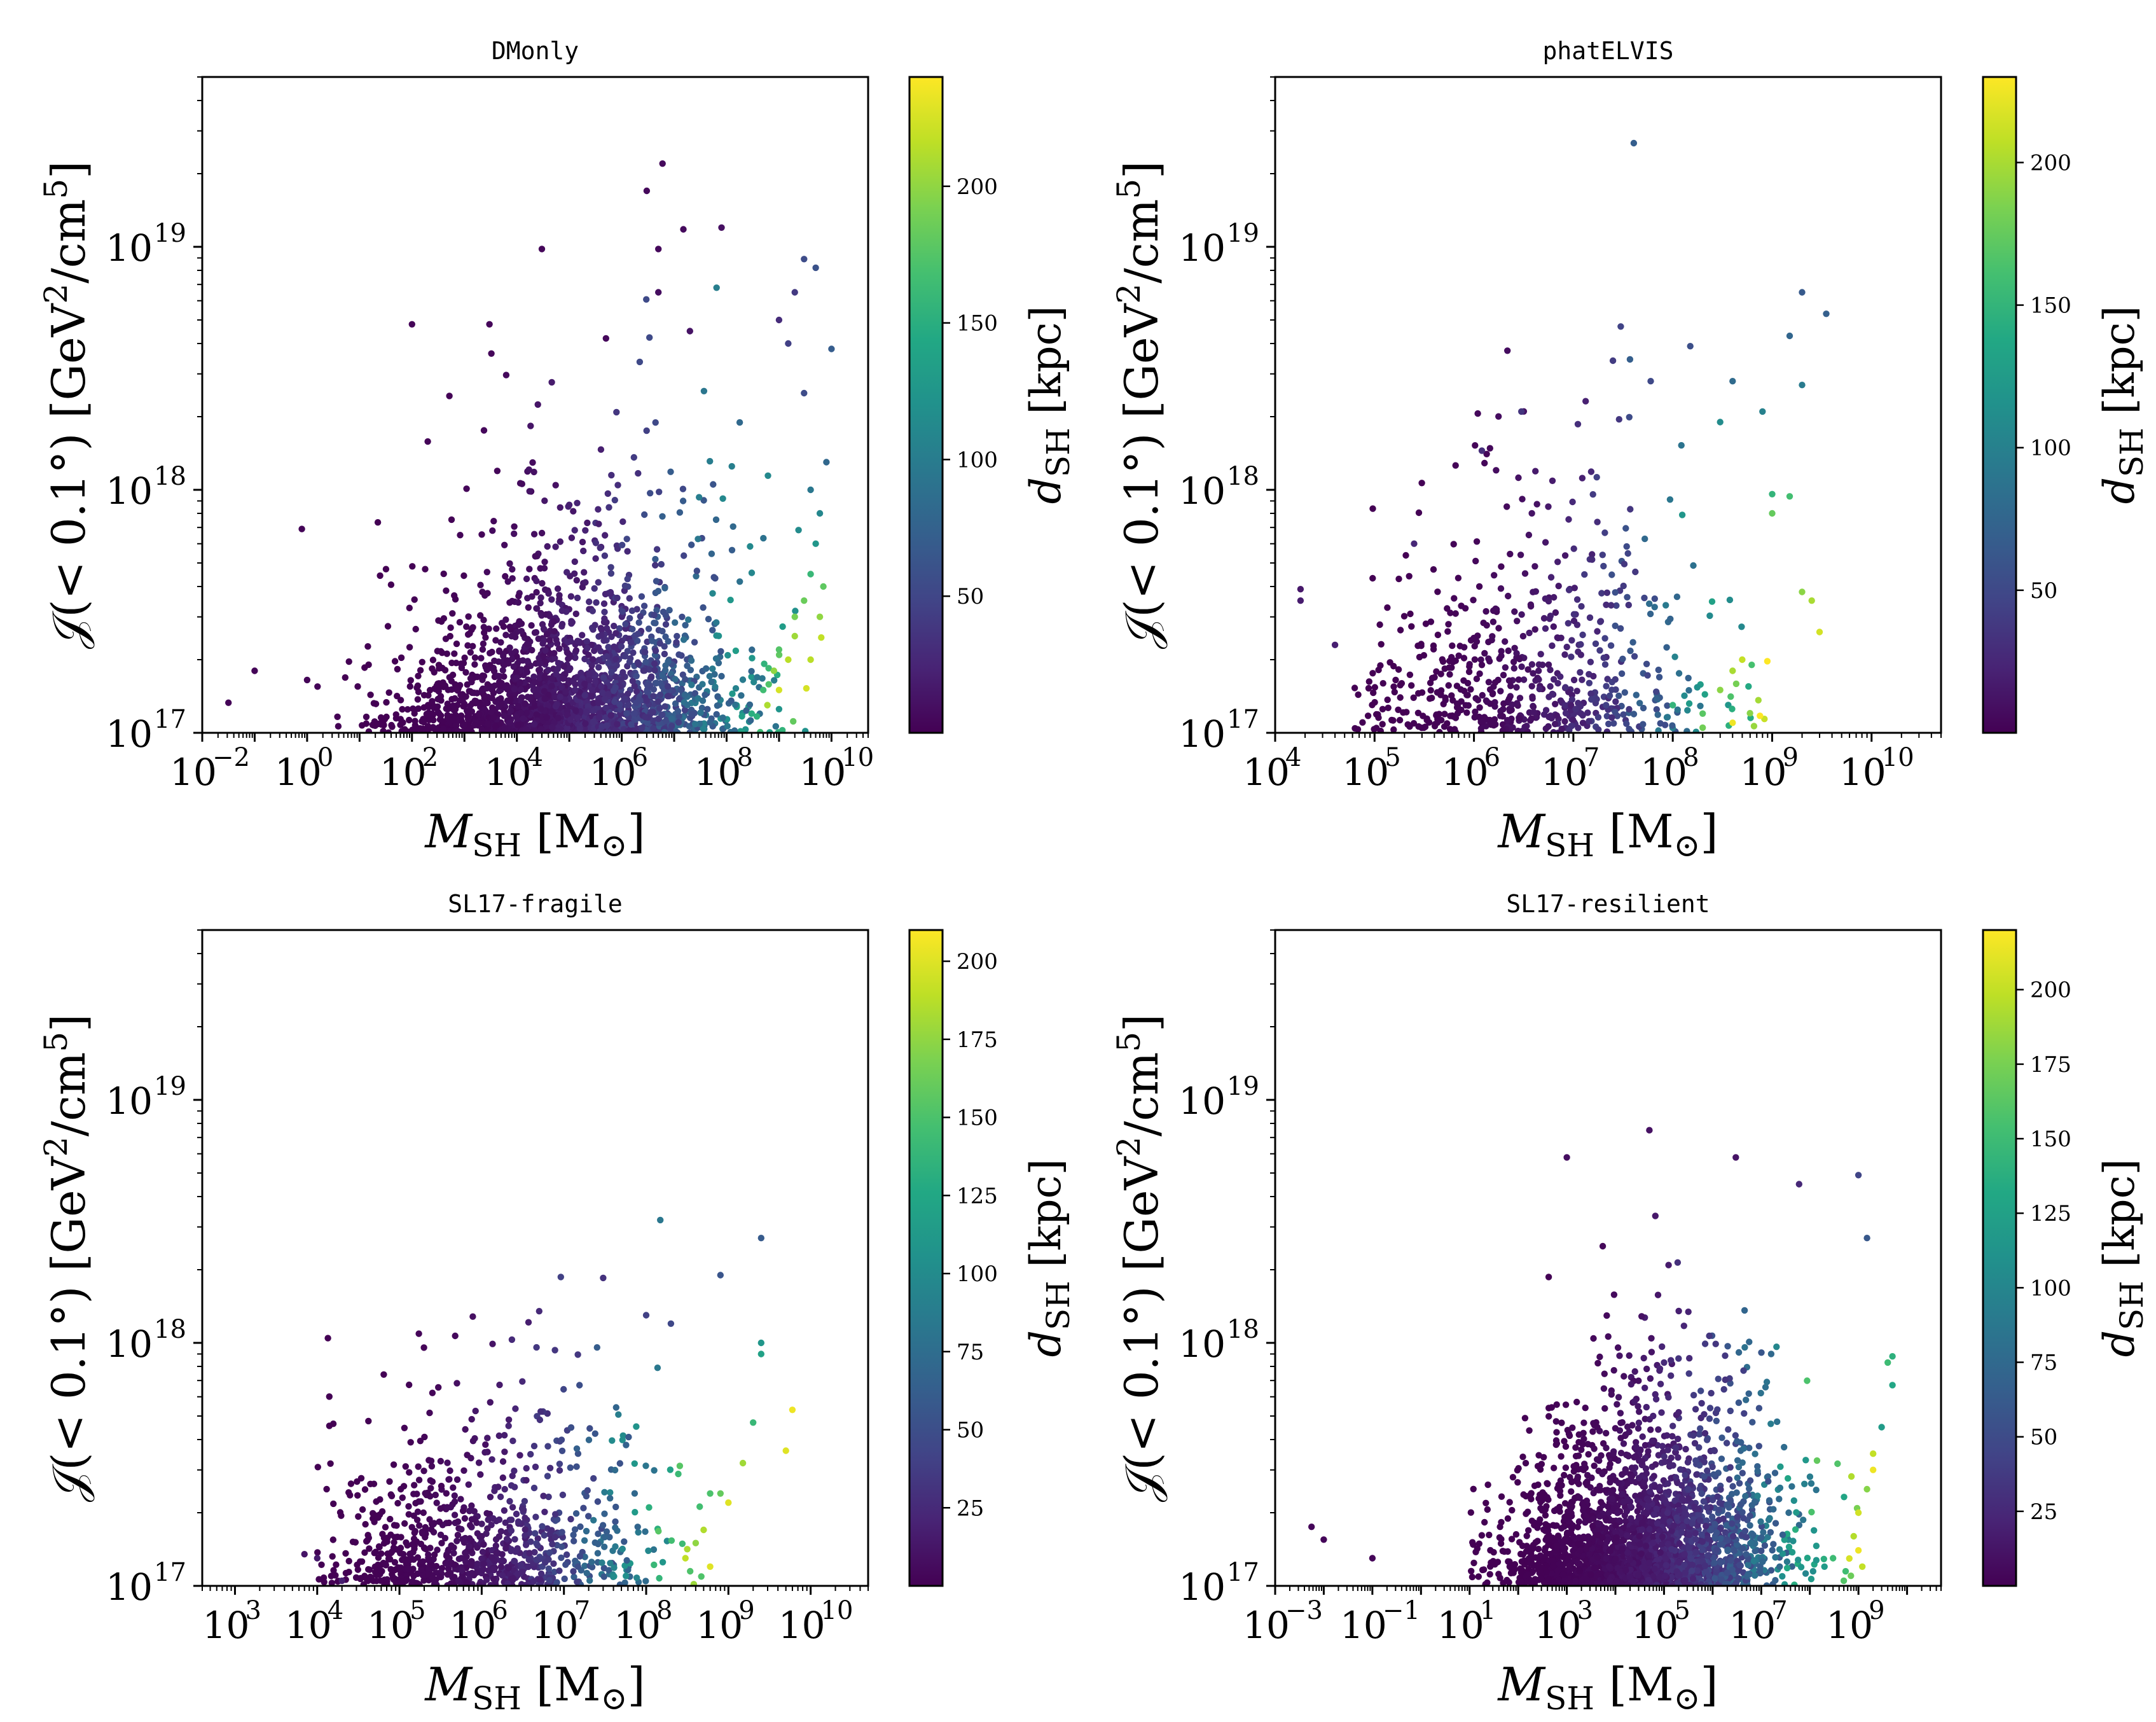 Image resolution: width=2156 pixels, height=1722 pixels. Describe the element at coordinates (1608, 51) in the screenshot. I see `panel-title: phatELVIS` at that location.